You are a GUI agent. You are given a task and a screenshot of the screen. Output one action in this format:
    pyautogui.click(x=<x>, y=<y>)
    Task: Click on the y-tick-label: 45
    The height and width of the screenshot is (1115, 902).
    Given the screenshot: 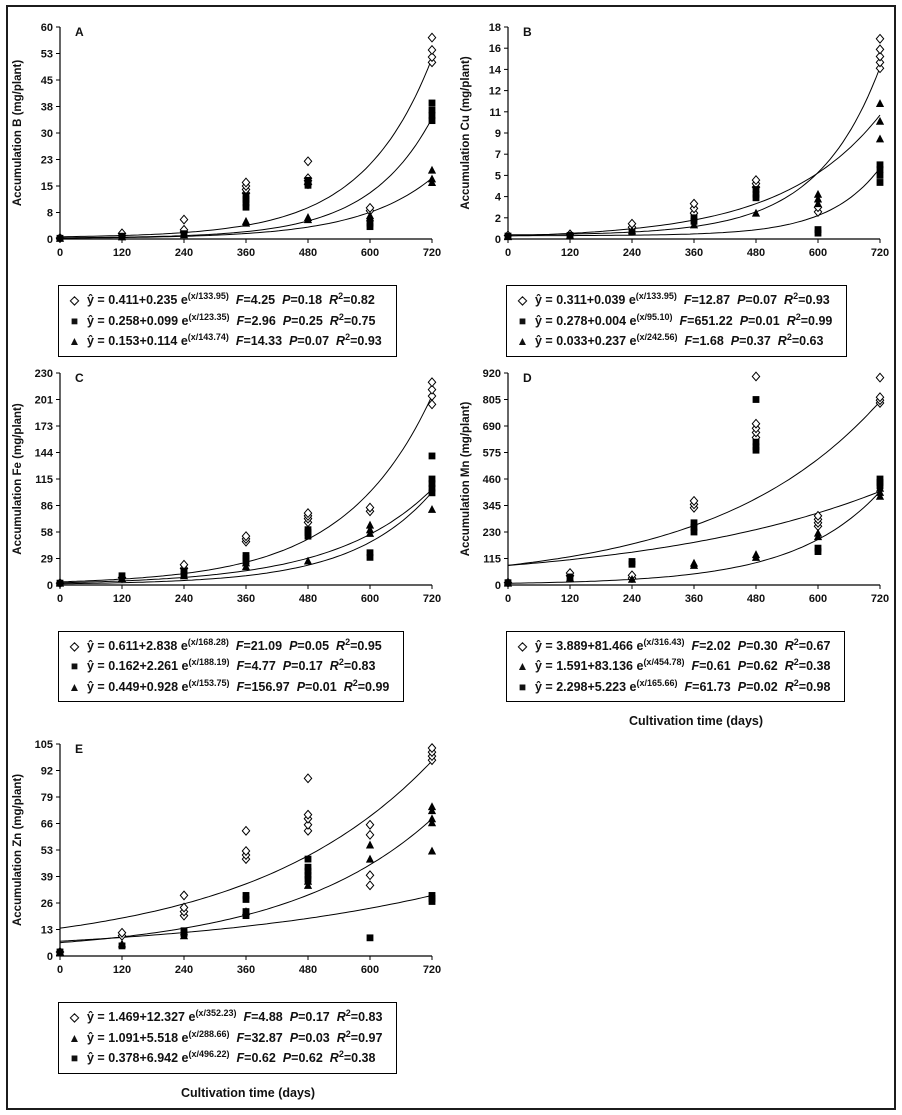 What is the action you would take?
    pyautogui.click(x=47, y=81)
    